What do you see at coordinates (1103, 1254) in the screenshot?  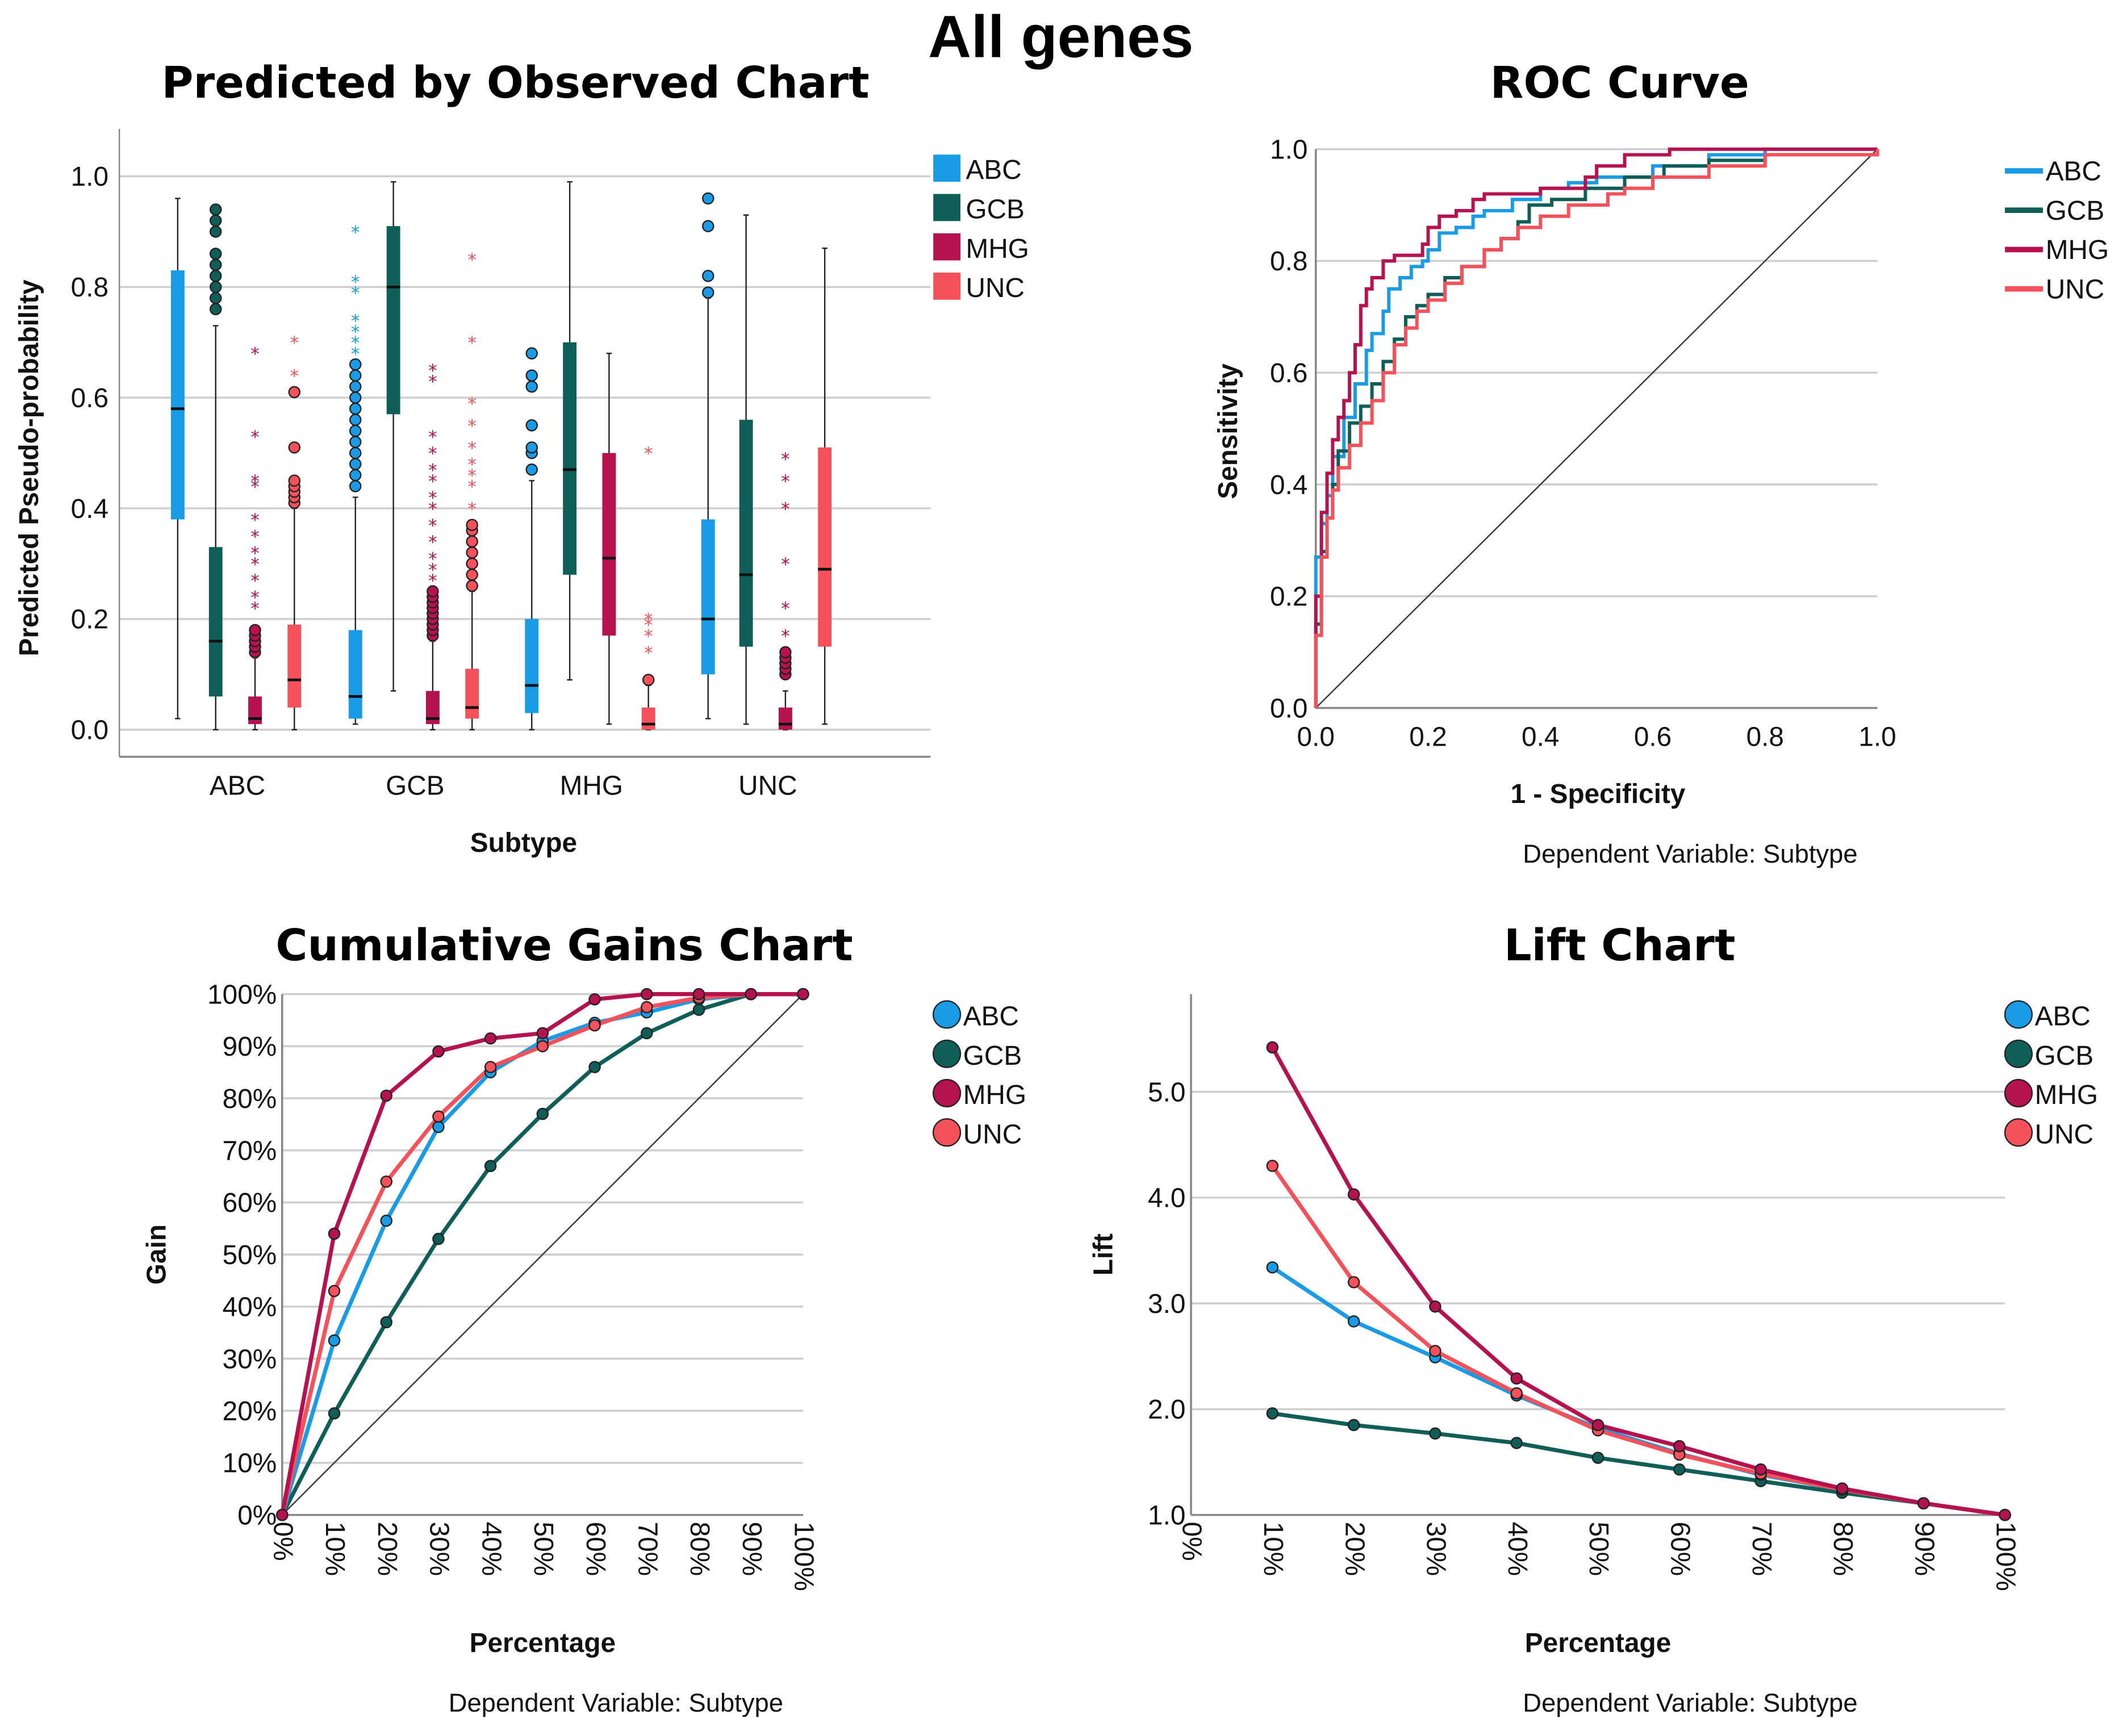 I see `y-axis-title: Lift` at bounding box center [1103, 1254].